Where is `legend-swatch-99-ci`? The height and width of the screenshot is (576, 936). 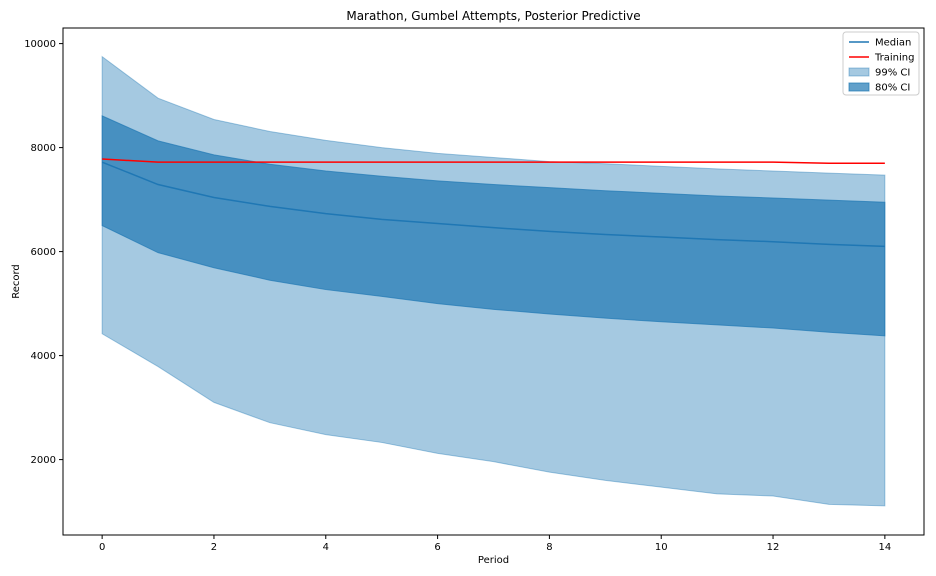
legend-swatch-99-ci is located at coordinates (859, 72).